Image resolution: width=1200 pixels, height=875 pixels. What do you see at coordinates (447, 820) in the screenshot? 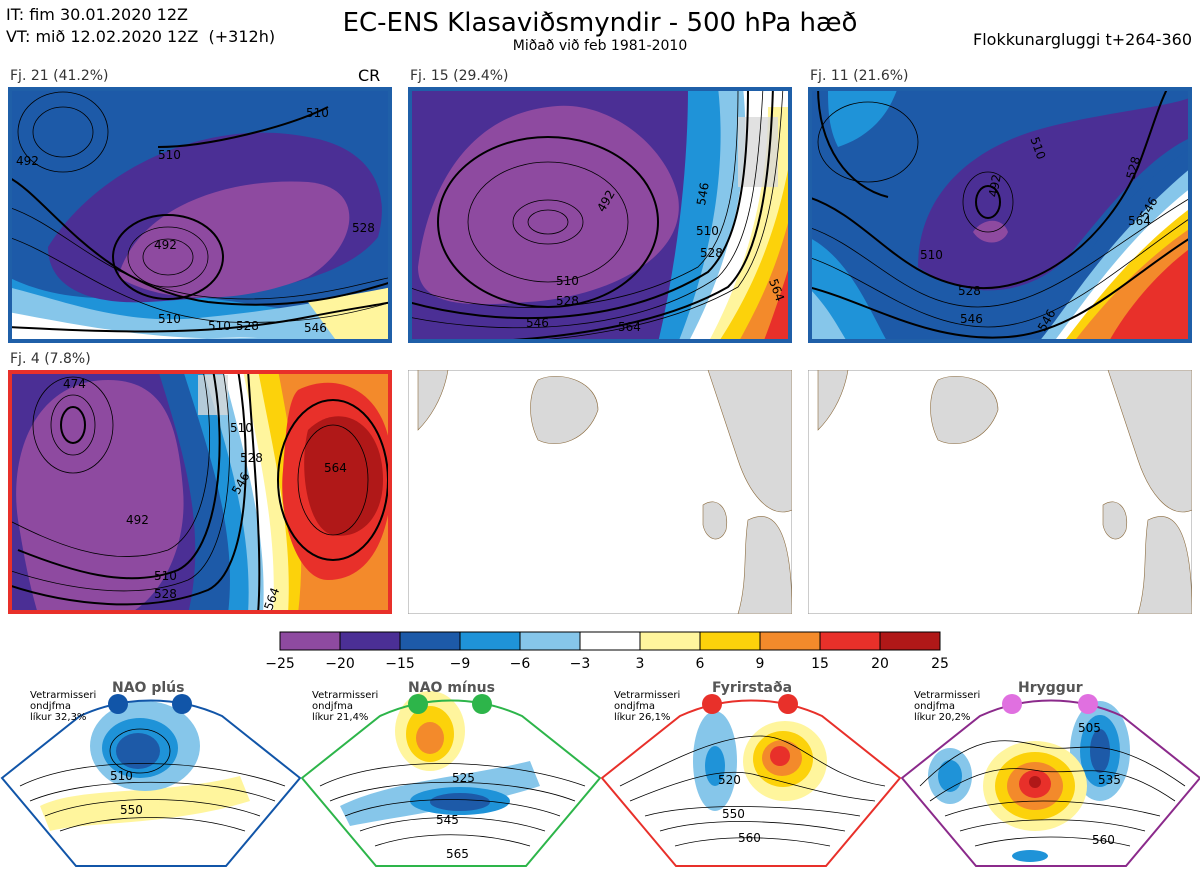
I see `regime-contour-label: 545` at bounding box center [447, 820].